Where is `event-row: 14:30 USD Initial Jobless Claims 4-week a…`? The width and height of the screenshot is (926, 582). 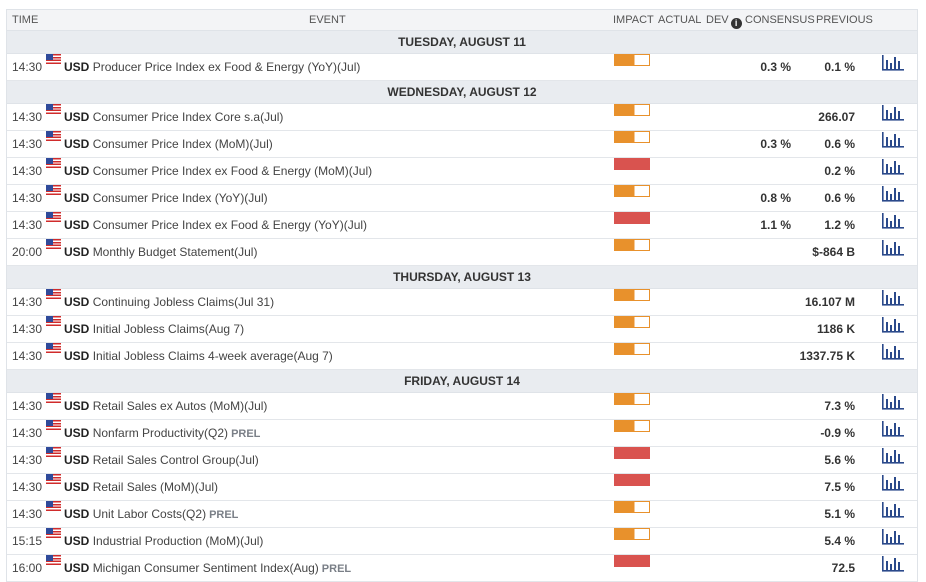 event-row: 14:30 USD Initial Jobless Claims 4-week a… is located at coordinates (462, 356).